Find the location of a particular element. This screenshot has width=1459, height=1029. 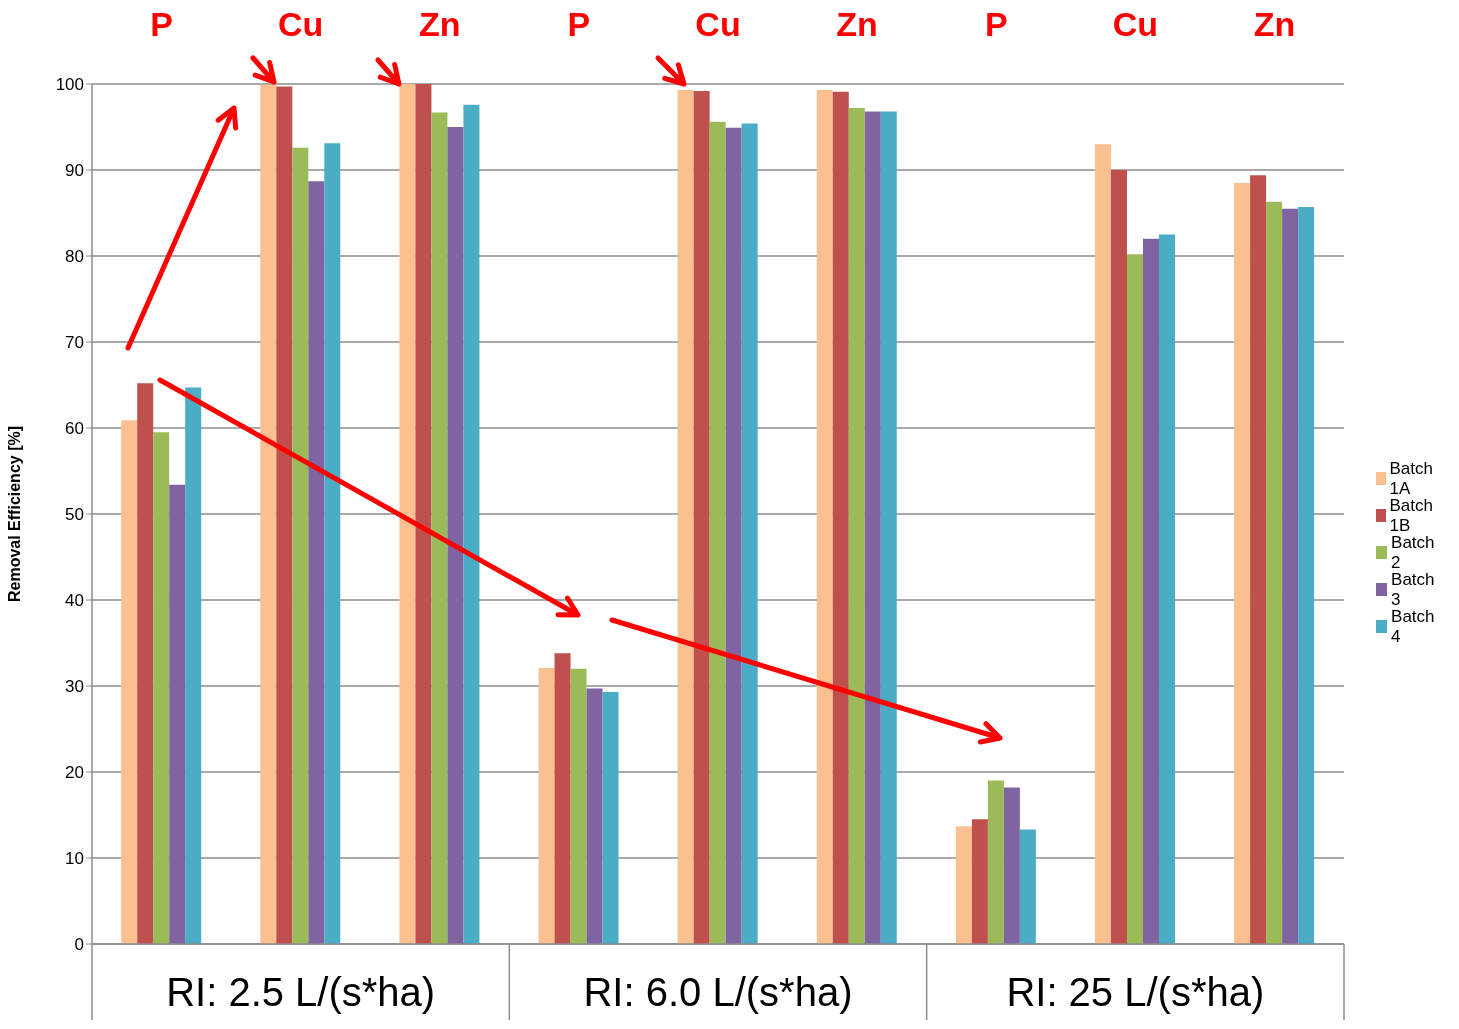

y-tick-label: 10 is located at coordinates (74, 859).